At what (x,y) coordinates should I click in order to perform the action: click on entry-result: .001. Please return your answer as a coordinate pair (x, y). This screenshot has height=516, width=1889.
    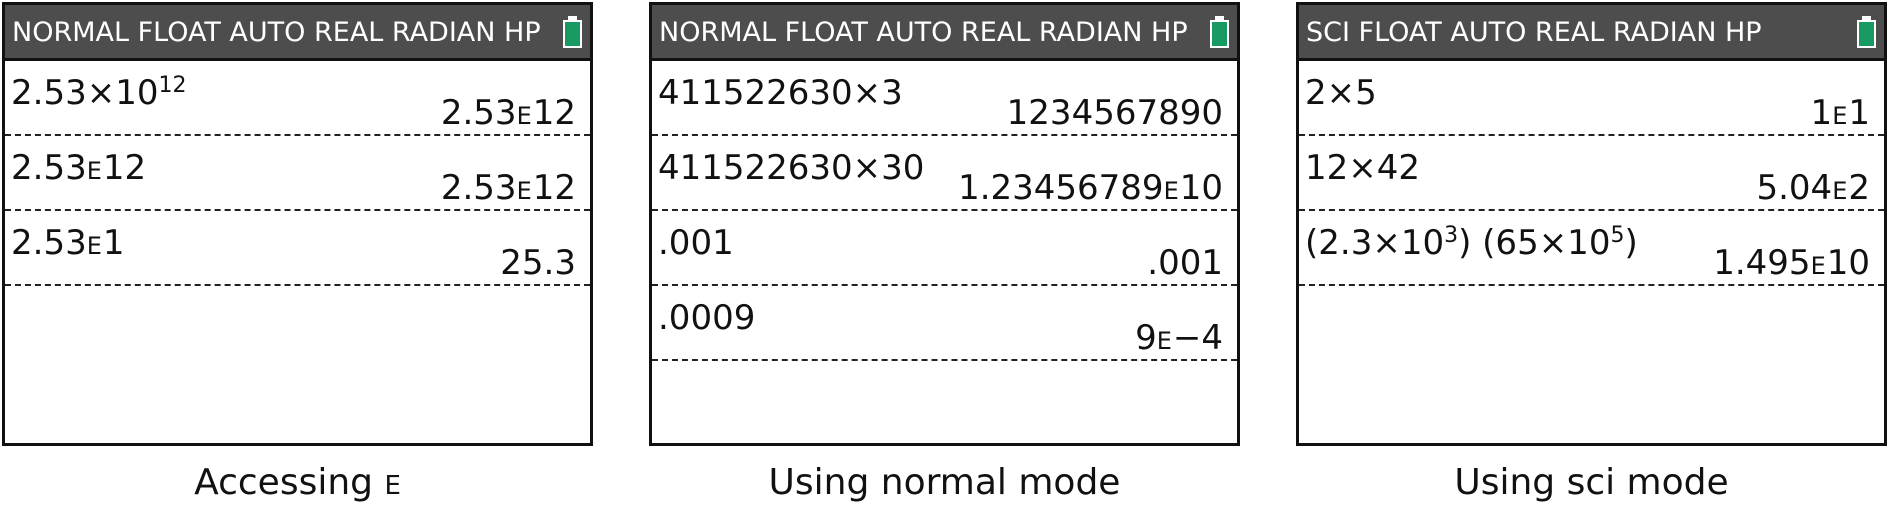
    Looking at the image, I should click on (1185, 263).